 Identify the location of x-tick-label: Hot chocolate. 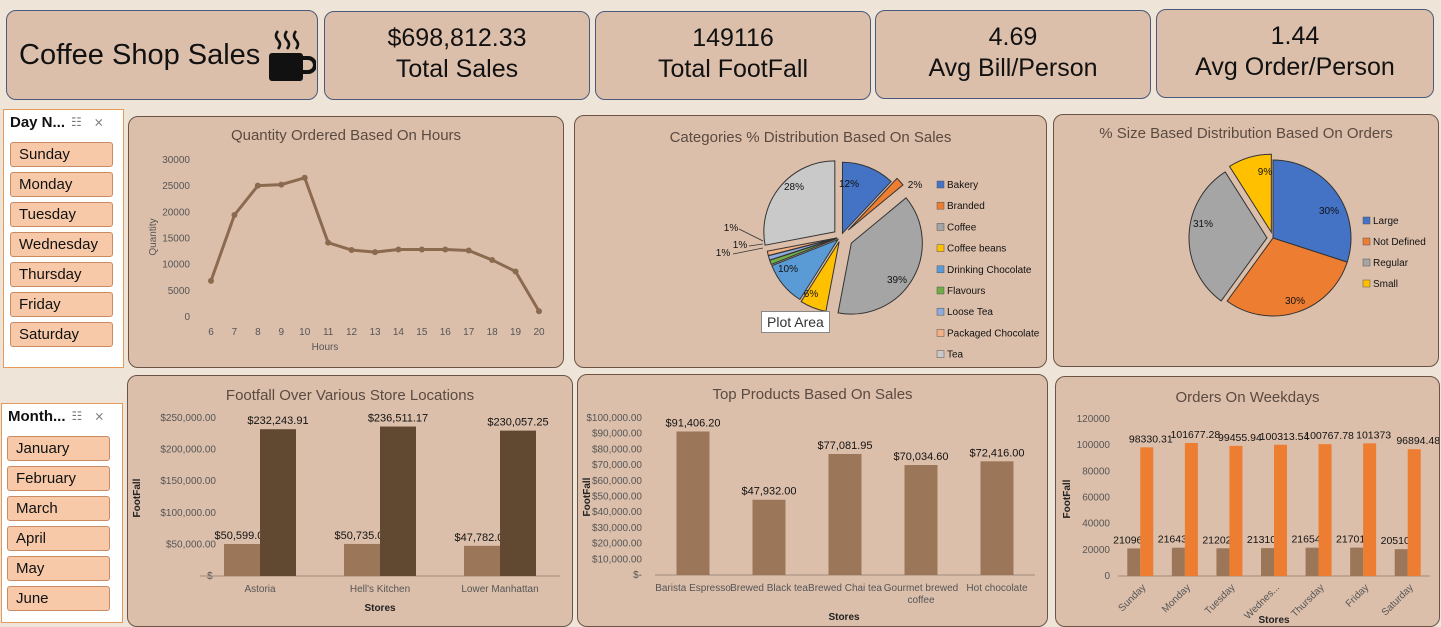
(997, 588).